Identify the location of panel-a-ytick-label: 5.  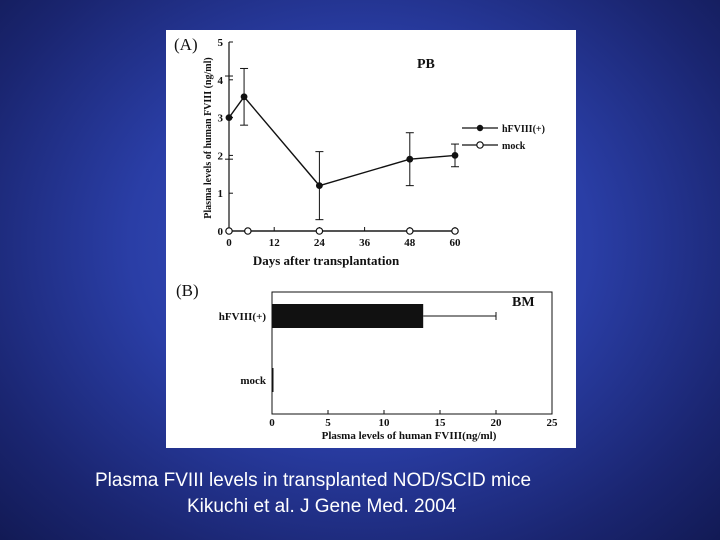
(221, 43).